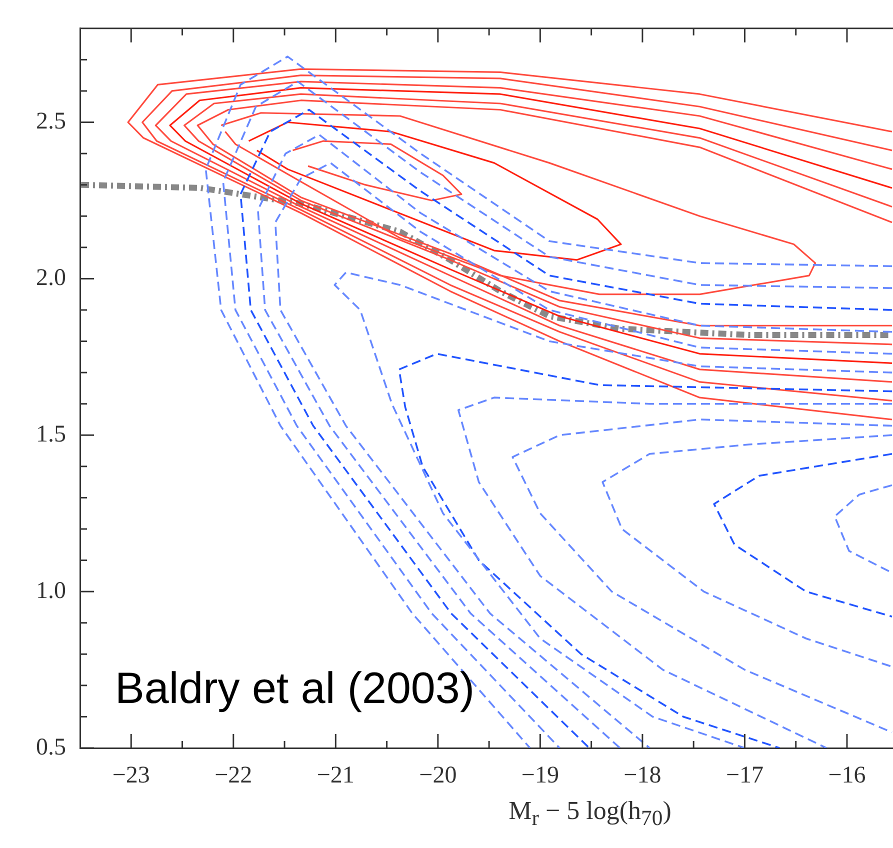 This screenshot has height=848, width=893. What do you see at coordinates (131, 775) in the screenshot?
I see `x-tick-label: −23` at bounding box center [131, 775].